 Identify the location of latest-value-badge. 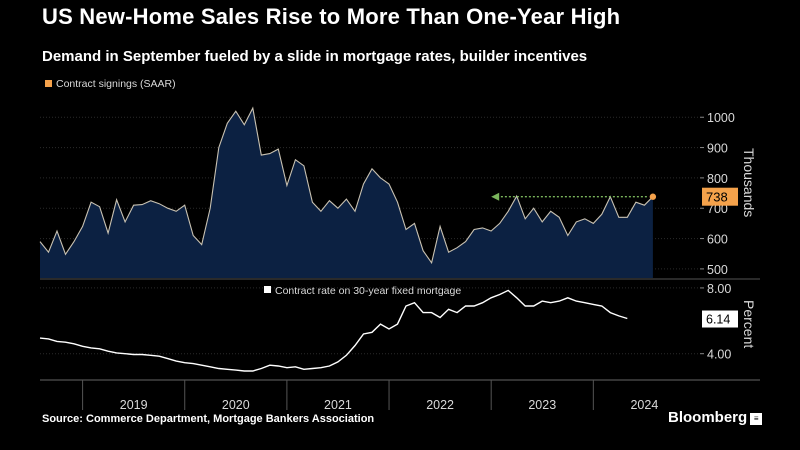
(720, 196).